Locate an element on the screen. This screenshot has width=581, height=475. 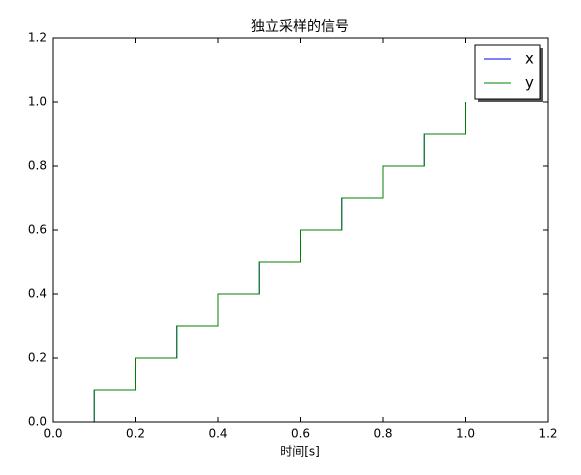
legend-label: x is located at coordinates (529, 59).